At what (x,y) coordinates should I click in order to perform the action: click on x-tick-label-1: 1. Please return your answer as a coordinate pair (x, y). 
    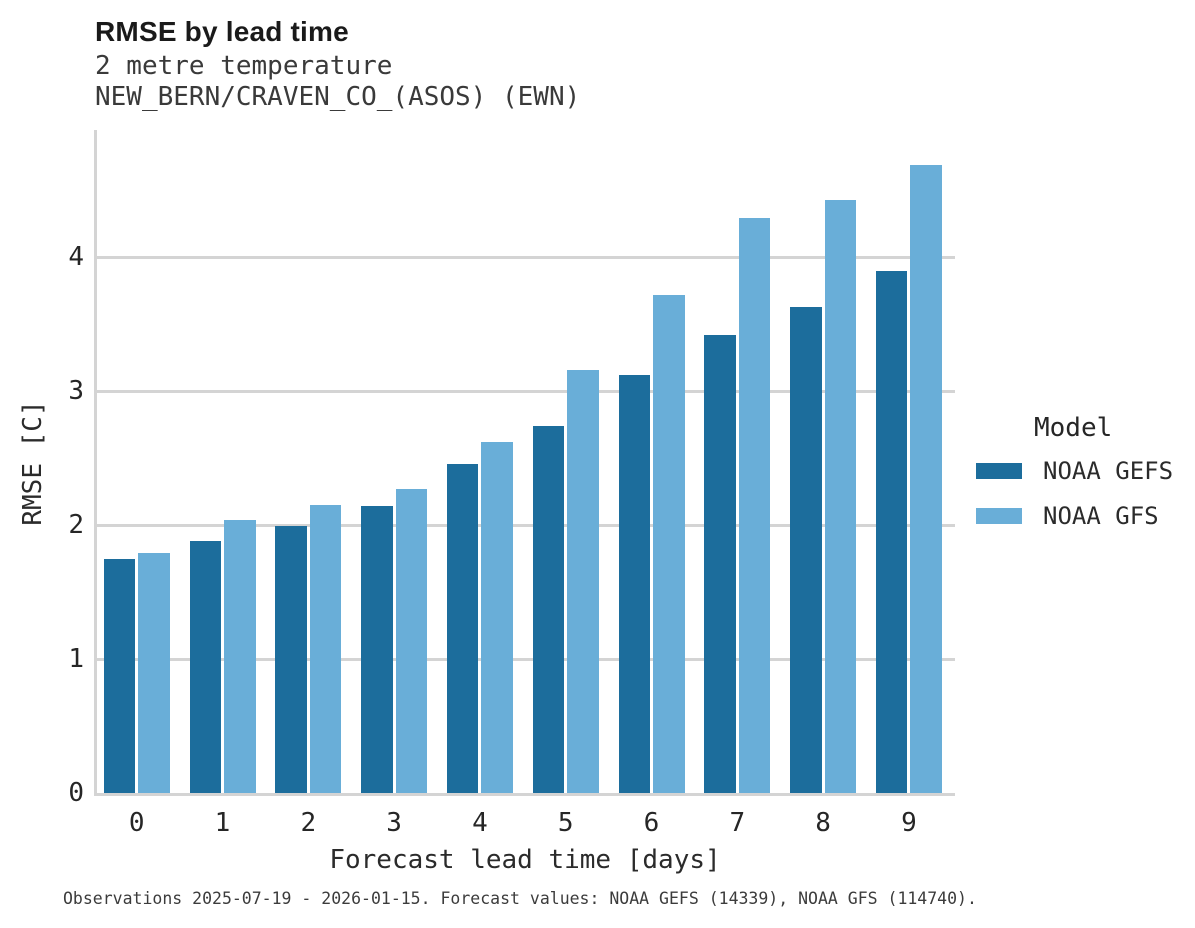
    Looking at the image, I should click on (222, 823).